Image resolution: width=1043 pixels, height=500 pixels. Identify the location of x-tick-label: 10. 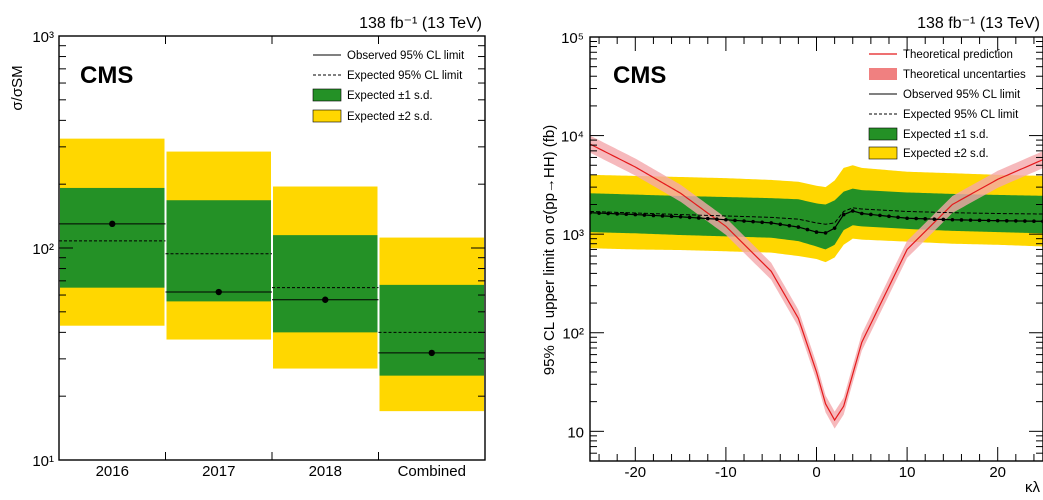
(907, 472).